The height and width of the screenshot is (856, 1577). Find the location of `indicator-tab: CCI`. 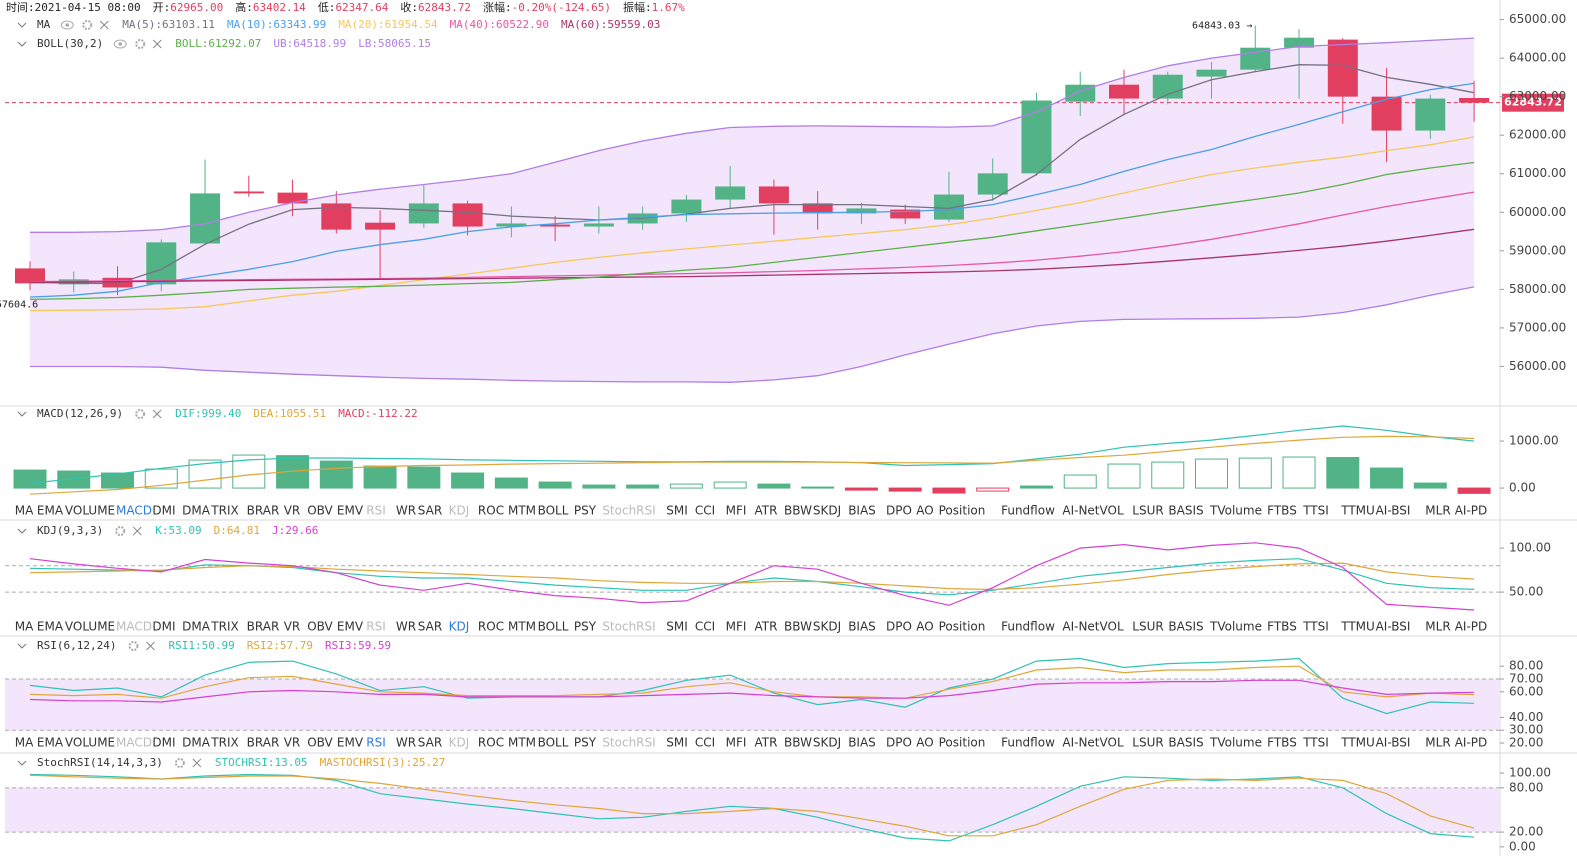

indicator-tab: CCI is located at coordinates (705, 627).